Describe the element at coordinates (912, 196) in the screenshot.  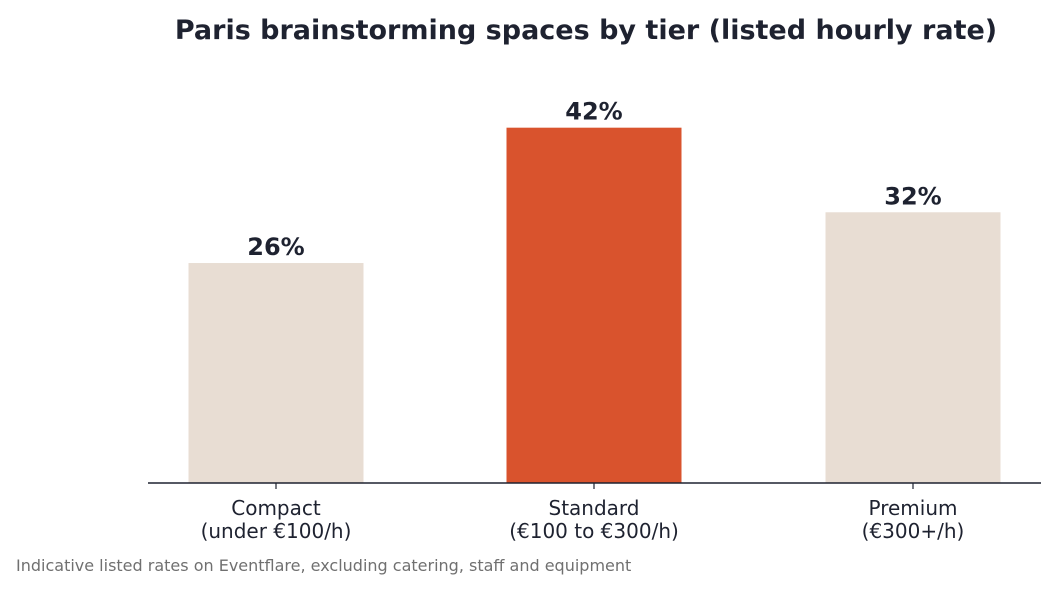
I see `value-label-premium: 32%` at that location.